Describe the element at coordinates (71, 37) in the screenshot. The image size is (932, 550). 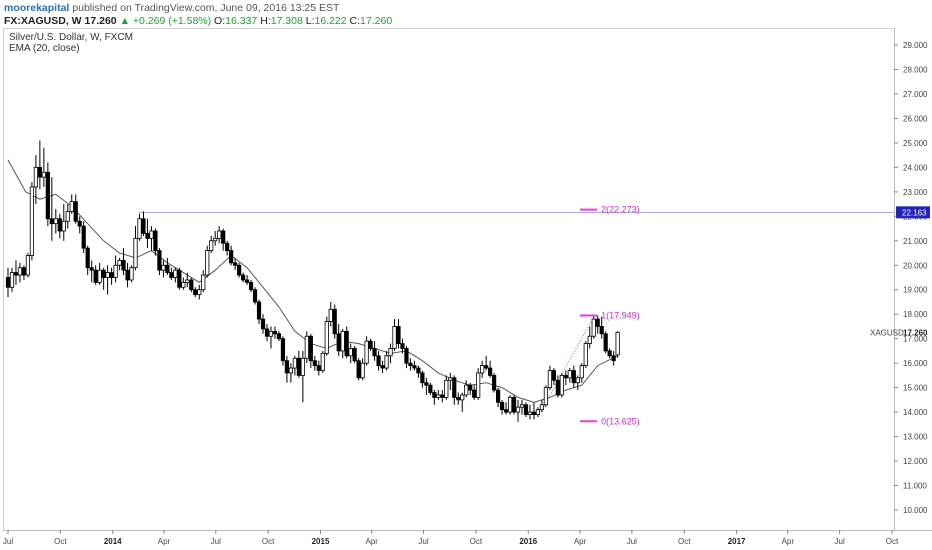
I see `legend-instrument: Silver/U.S. Dollar, W, FXCM` at that location.